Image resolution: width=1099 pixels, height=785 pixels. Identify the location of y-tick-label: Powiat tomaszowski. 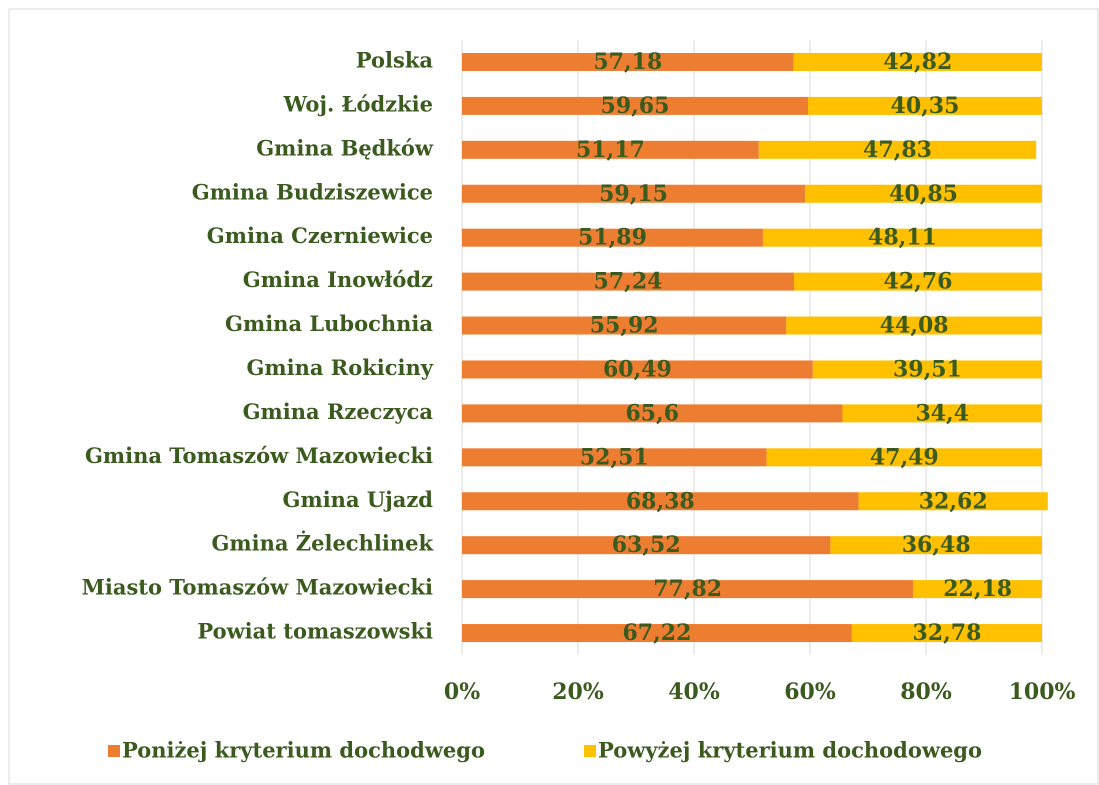
(315, 631).